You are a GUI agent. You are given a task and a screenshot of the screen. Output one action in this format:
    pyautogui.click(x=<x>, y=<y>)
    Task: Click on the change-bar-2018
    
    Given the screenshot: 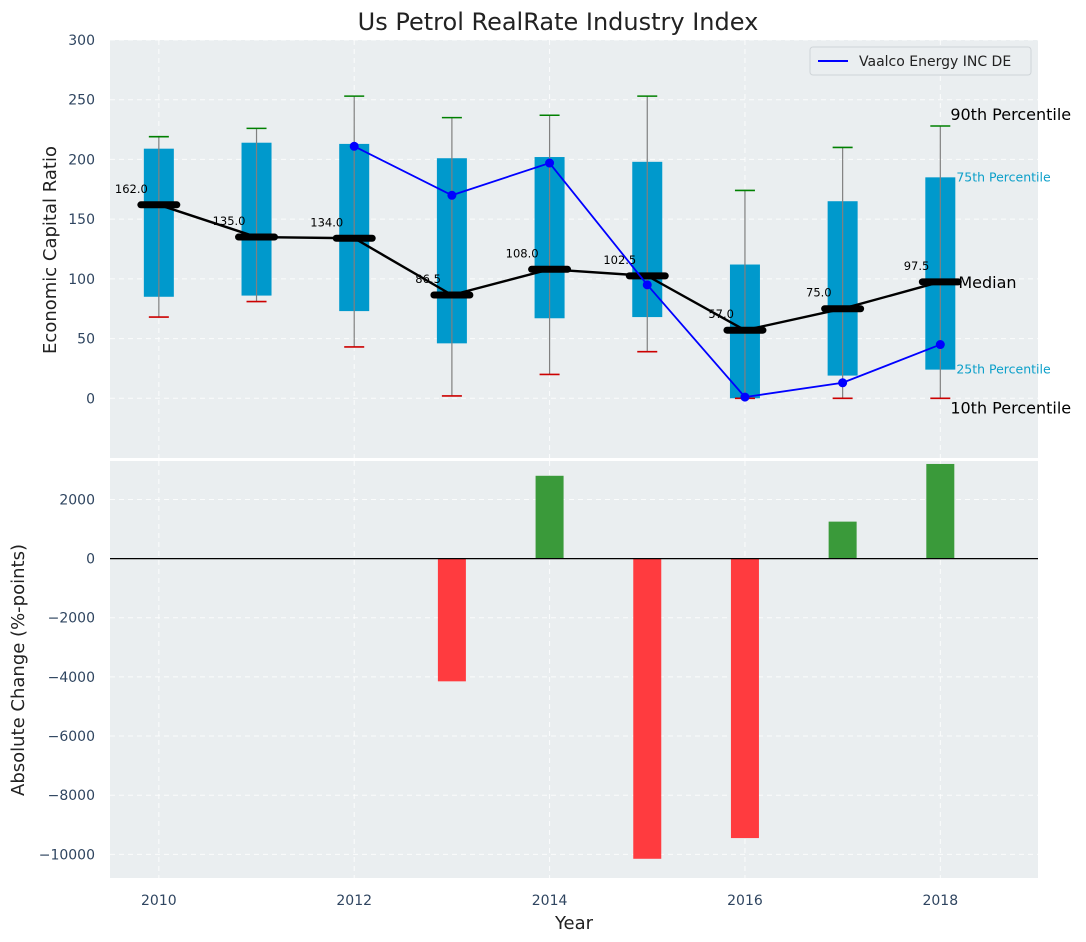 What is the action you would take?
    pyautogui.click(x=940, y=511)
    